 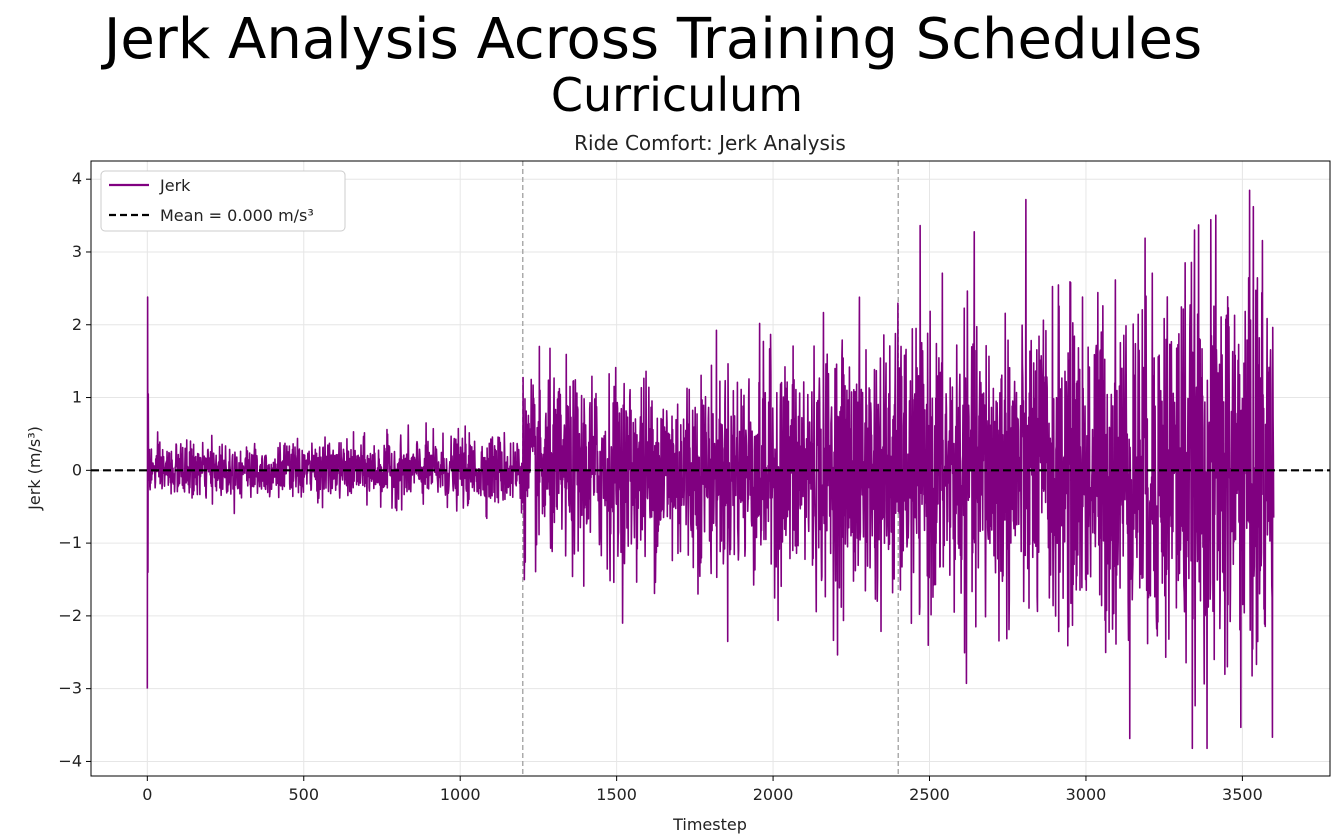 What do you see at coordinates (1242, 794) in the screenshot?
I see `x-tick-label-7: 3500` at bounding box center [1242, 794].